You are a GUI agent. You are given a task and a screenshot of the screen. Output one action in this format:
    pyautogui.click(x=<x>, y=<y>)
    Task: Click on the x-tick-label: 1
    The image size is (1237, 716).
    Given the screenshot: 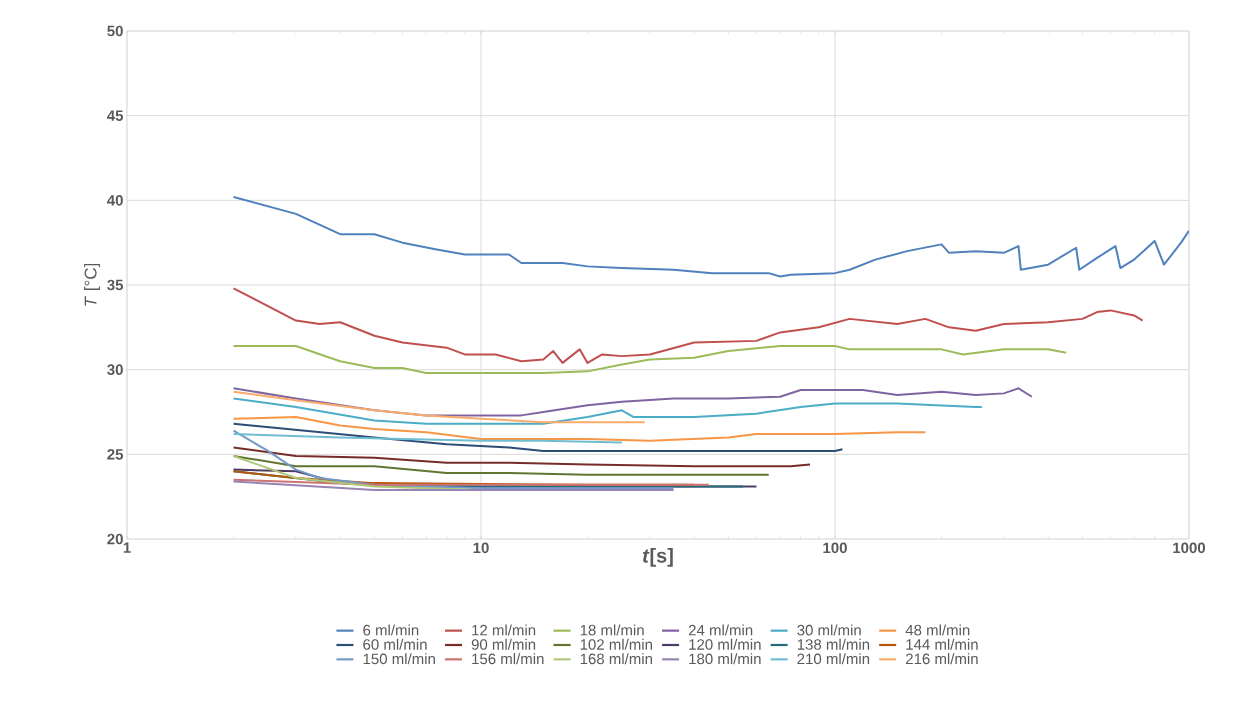 What is the action you would take?
    pyautogui.click(x=127, y=547)
    